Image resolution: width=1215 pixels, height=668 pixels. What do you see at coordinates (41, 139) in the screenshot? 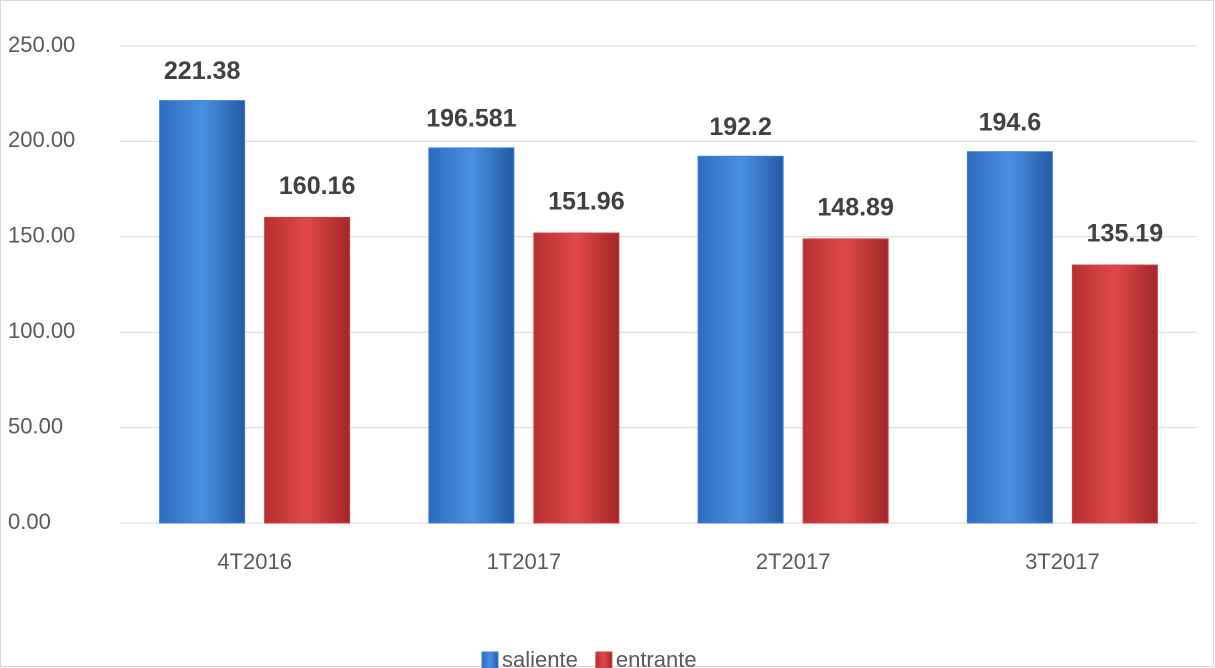
I see `y-tick-label: 200.00` at bounding box center [41, 139].